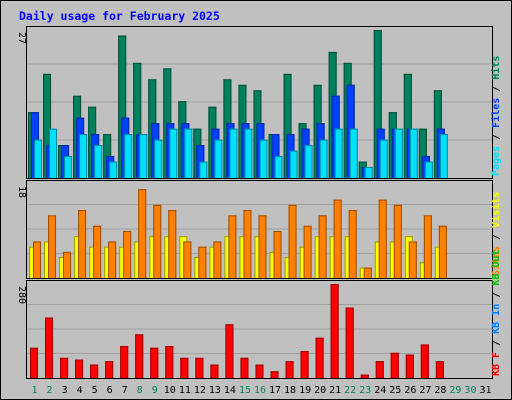  Describe the element at coordinates (155, 390) in the screenshot. I see `day-label: 9` at that location.